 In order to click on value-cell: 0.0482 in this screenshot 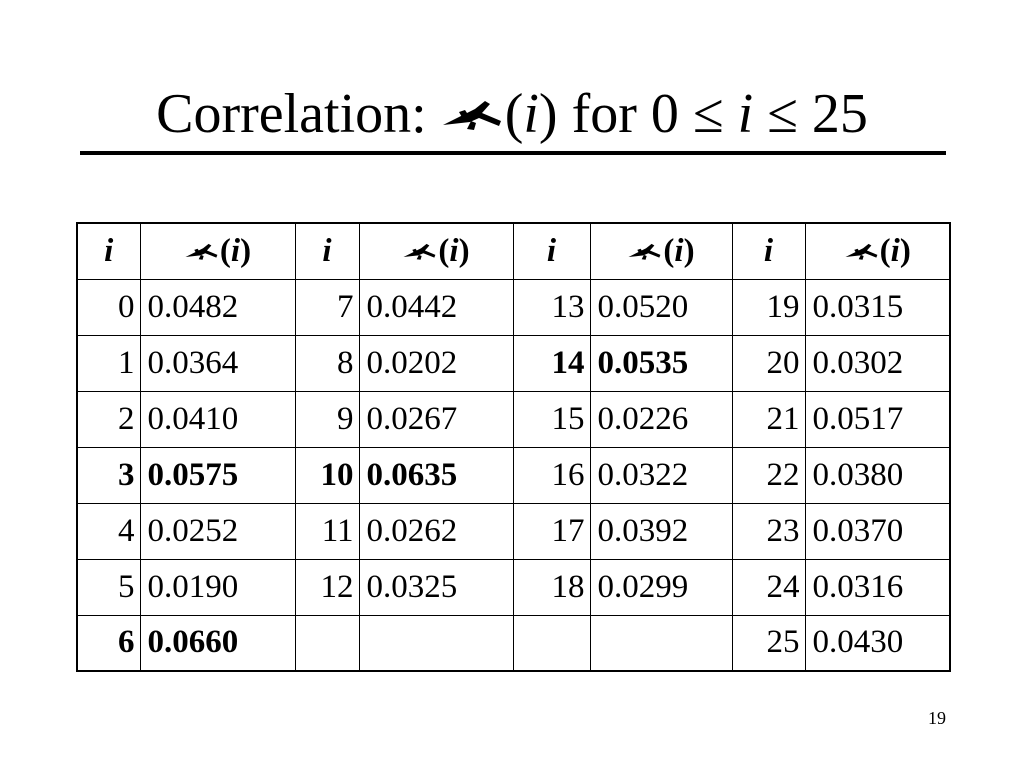, I will do `click(217, 307)`.